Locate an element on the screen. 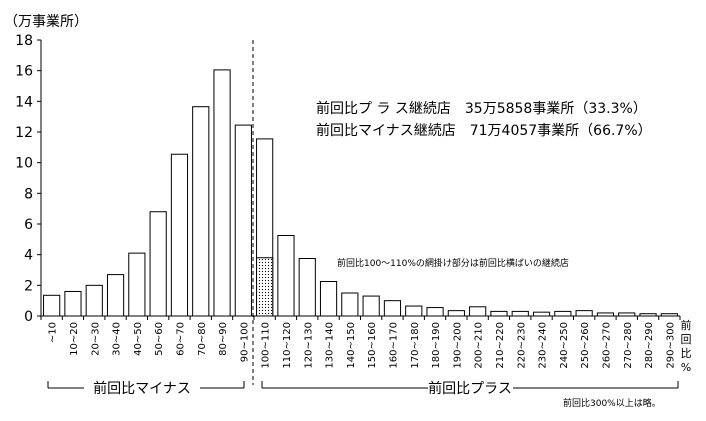  x-tick-label: 70~80 is located at coordinates (202, 339).